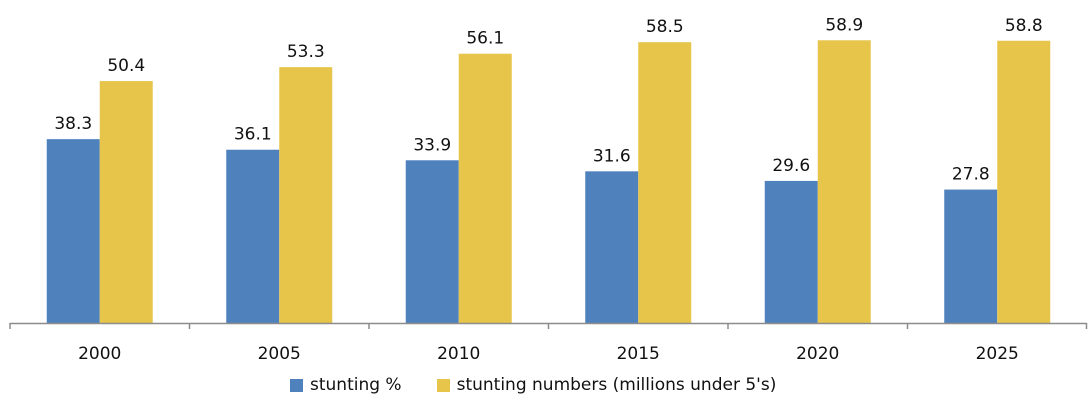 This screenshot has width=1088, height=404. What do you see at coordinates (485, 188) in the screenshot?
I see `bar-series-2-2010` at bounding box center [485, 188].